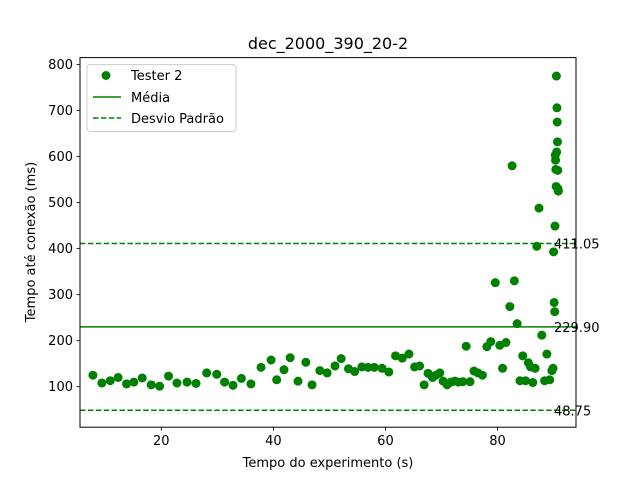 This screenshot has height=480, width=640. I want to click on y-tick-label: 400, so click(60, 249).